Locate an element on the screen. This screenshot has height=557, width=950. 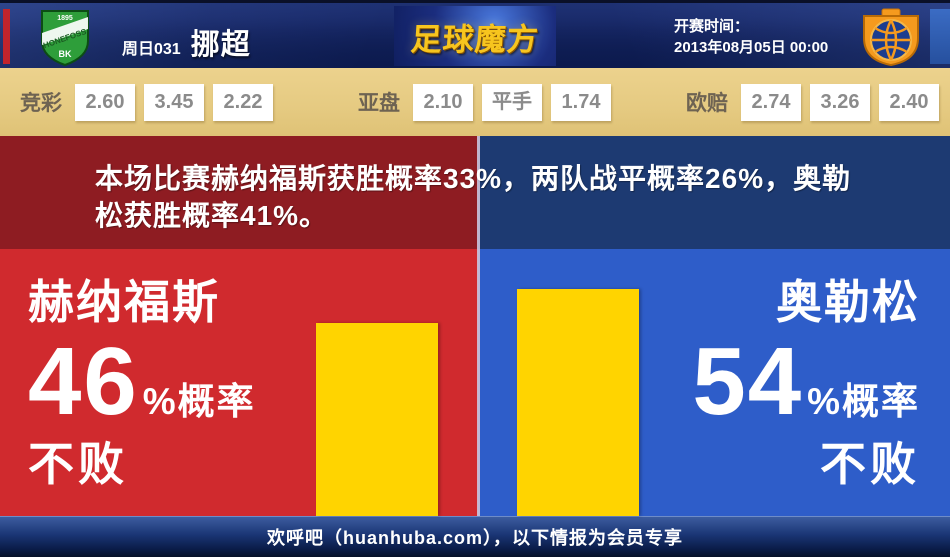
kickoff-time: 开赛时间： 2013年08月05日 00:00 is located at coordinates (751, 37).